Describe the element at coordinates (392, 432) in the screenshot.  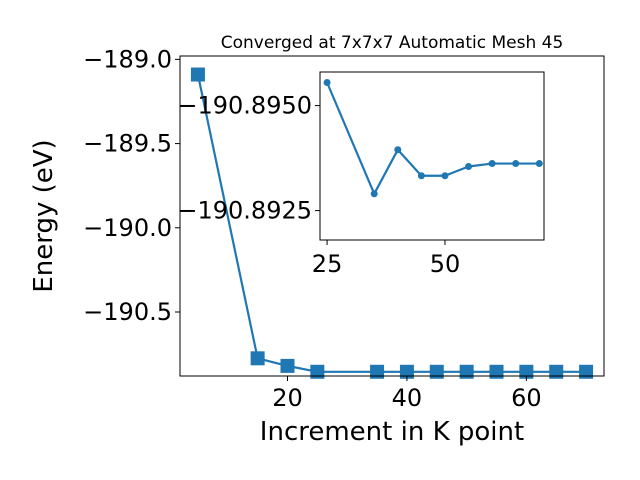
I see `main-x-axis-label: Increment in K point` at that location.